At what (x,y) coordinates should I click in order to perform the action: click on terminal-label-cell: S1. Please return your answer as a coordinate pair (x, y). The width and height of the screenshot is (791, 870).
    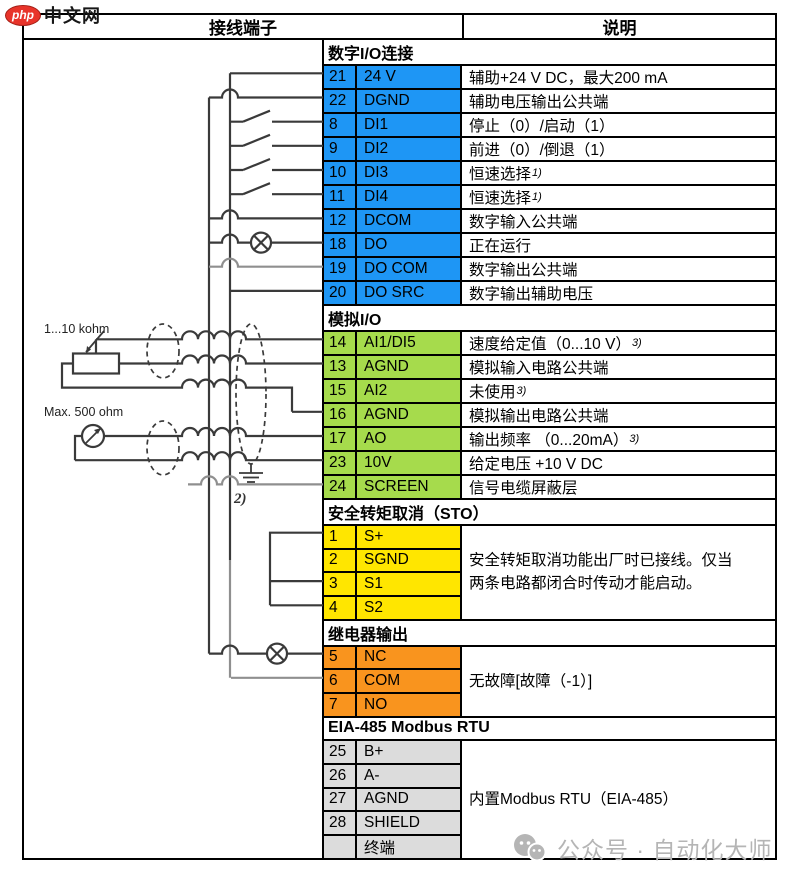
    Looking at the image, I should click on (408, 584).